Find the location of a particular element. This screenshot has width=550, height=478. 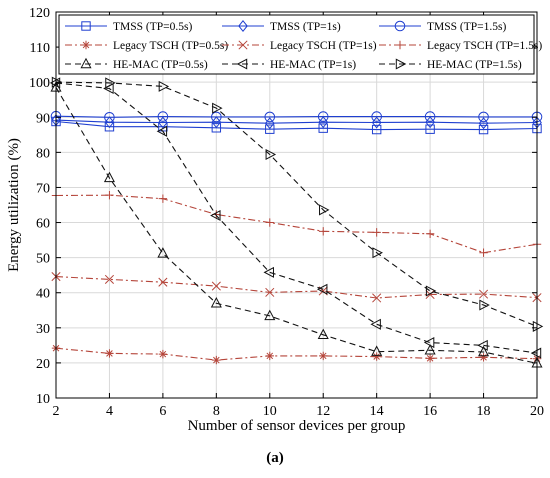

legend-item: HE-MAC (TP=1s) is located at coordinates (289, 64).